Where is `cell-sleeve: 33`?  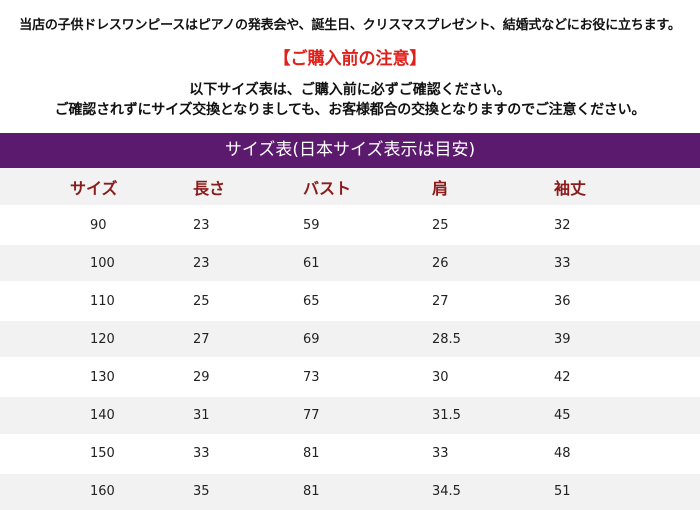 cell-sleeve: 33 is located at coordinates (608, 263).